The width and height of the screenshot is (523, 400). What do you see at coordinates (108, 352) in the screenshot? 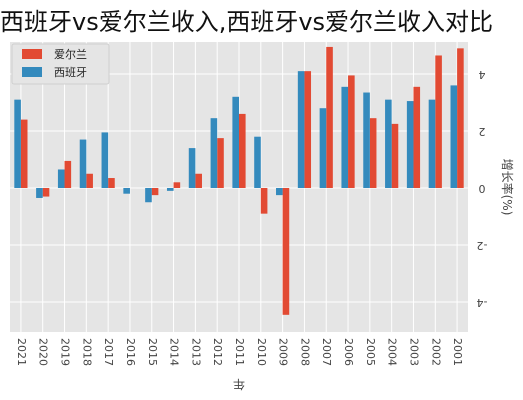
I see `category-tick-label: 2017` at bounding box center [108, 352].